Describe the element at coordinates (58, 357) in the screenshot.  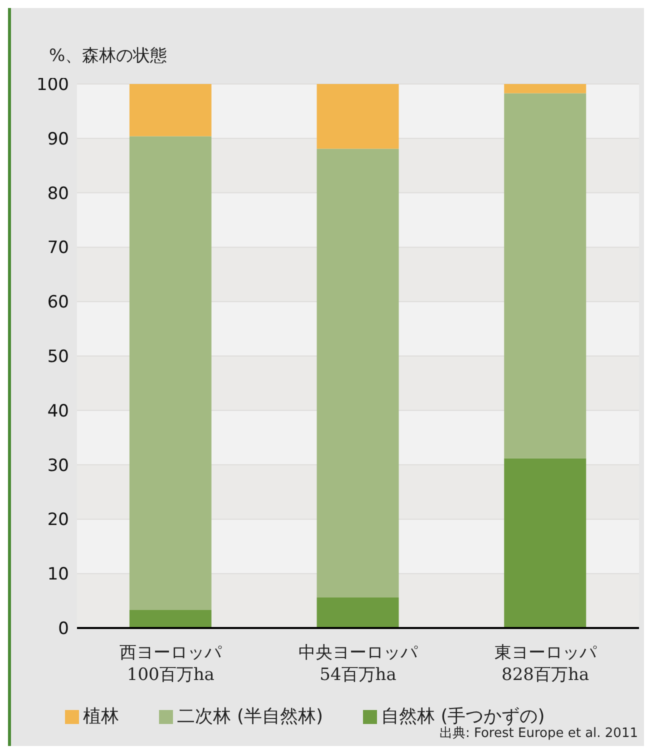
I see `y-tick-label: 50` at that location.